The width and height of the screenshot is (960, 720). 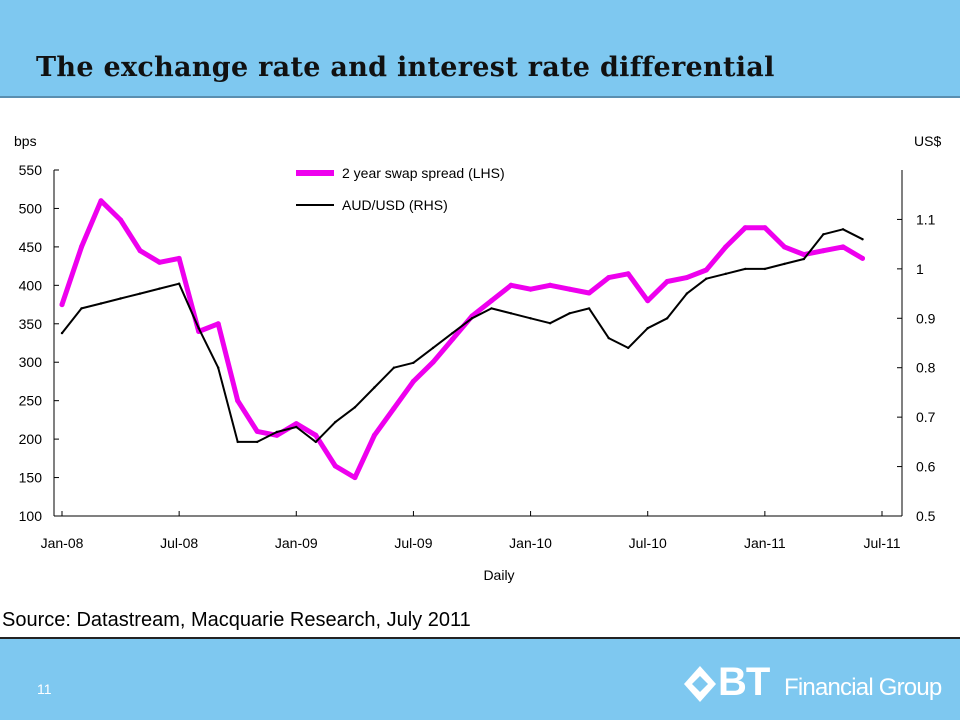 What do you see at coordinates (395, 205) in the screenshot?
I see `legend-label-audusd: AUD/USD (RHS)` at bounding box center [395, 205].